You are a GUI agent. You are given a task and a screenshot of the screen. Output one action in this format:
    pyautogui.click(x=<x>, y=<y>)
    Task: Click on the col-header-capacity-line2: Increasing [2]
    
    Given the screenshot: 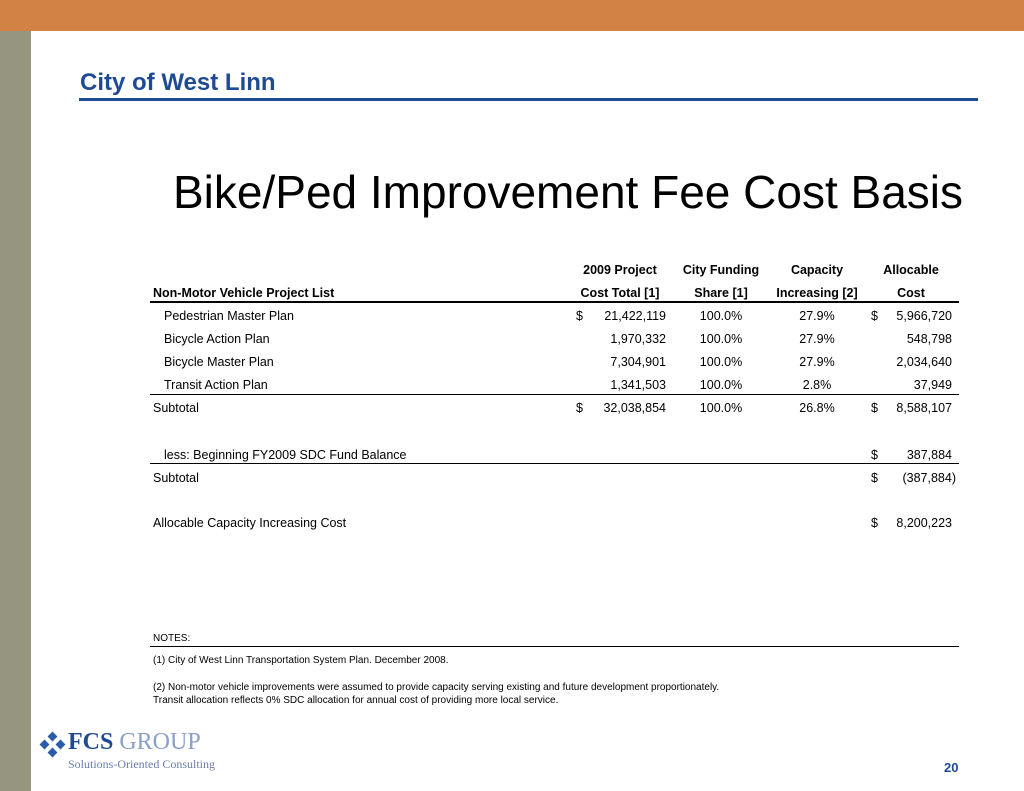 What is the action you would take?
    pyautogui.click(x=817, y=293)
    